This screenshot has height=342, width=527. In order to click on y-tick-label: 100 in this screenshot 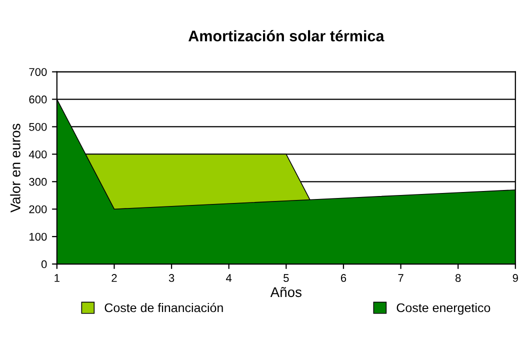, I will do `click(38, 236)`.